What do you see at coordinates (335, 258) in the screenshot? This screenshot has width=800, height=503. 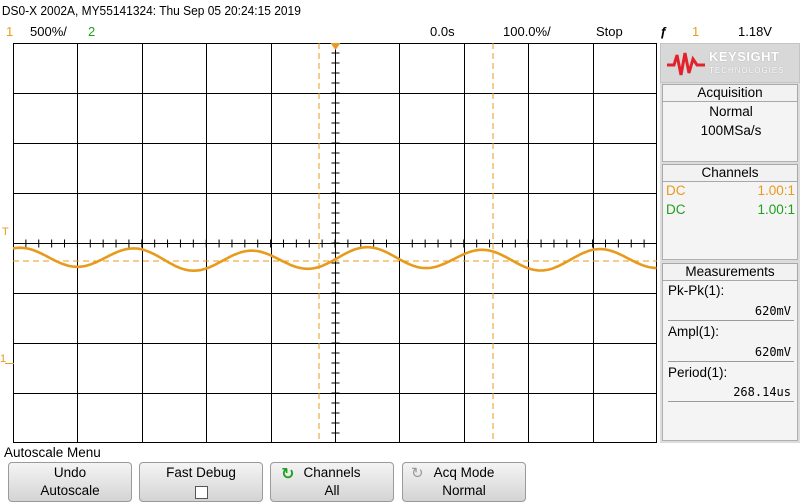 I see `channel1-waveform` at bounding box center [335, 258].